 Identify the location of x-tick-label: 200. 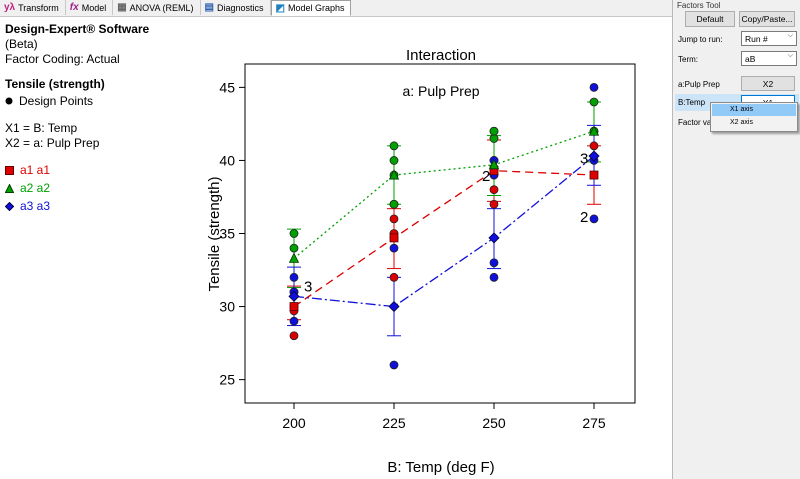
(294, 423).